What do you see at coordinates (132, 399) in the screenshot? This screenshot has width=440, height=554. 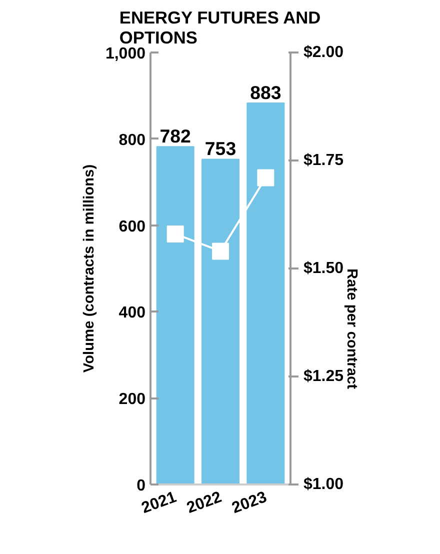 I see `y-tick-label: 200` at bounding box center [132, 399].